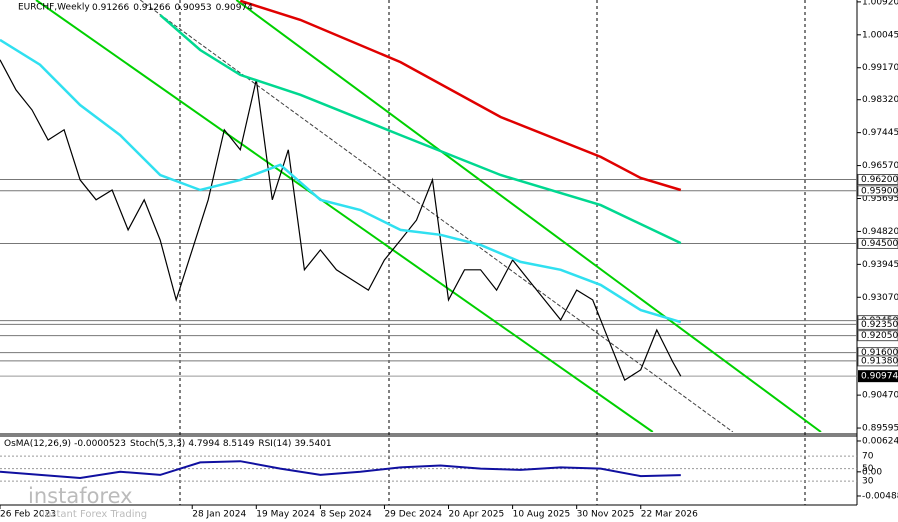 The height and width of the screenshot is (522, 898). I want to click on x-tick-label: 8 Sep 2024, so click(346, 515).